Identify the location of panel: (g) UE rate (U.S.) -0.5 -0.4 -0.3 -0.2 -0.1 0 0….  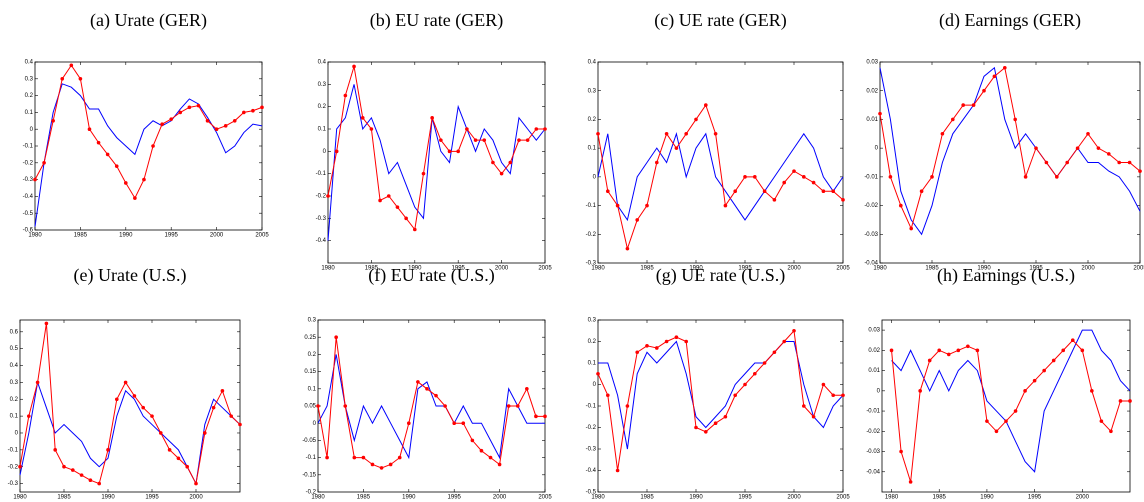
(718, 382).